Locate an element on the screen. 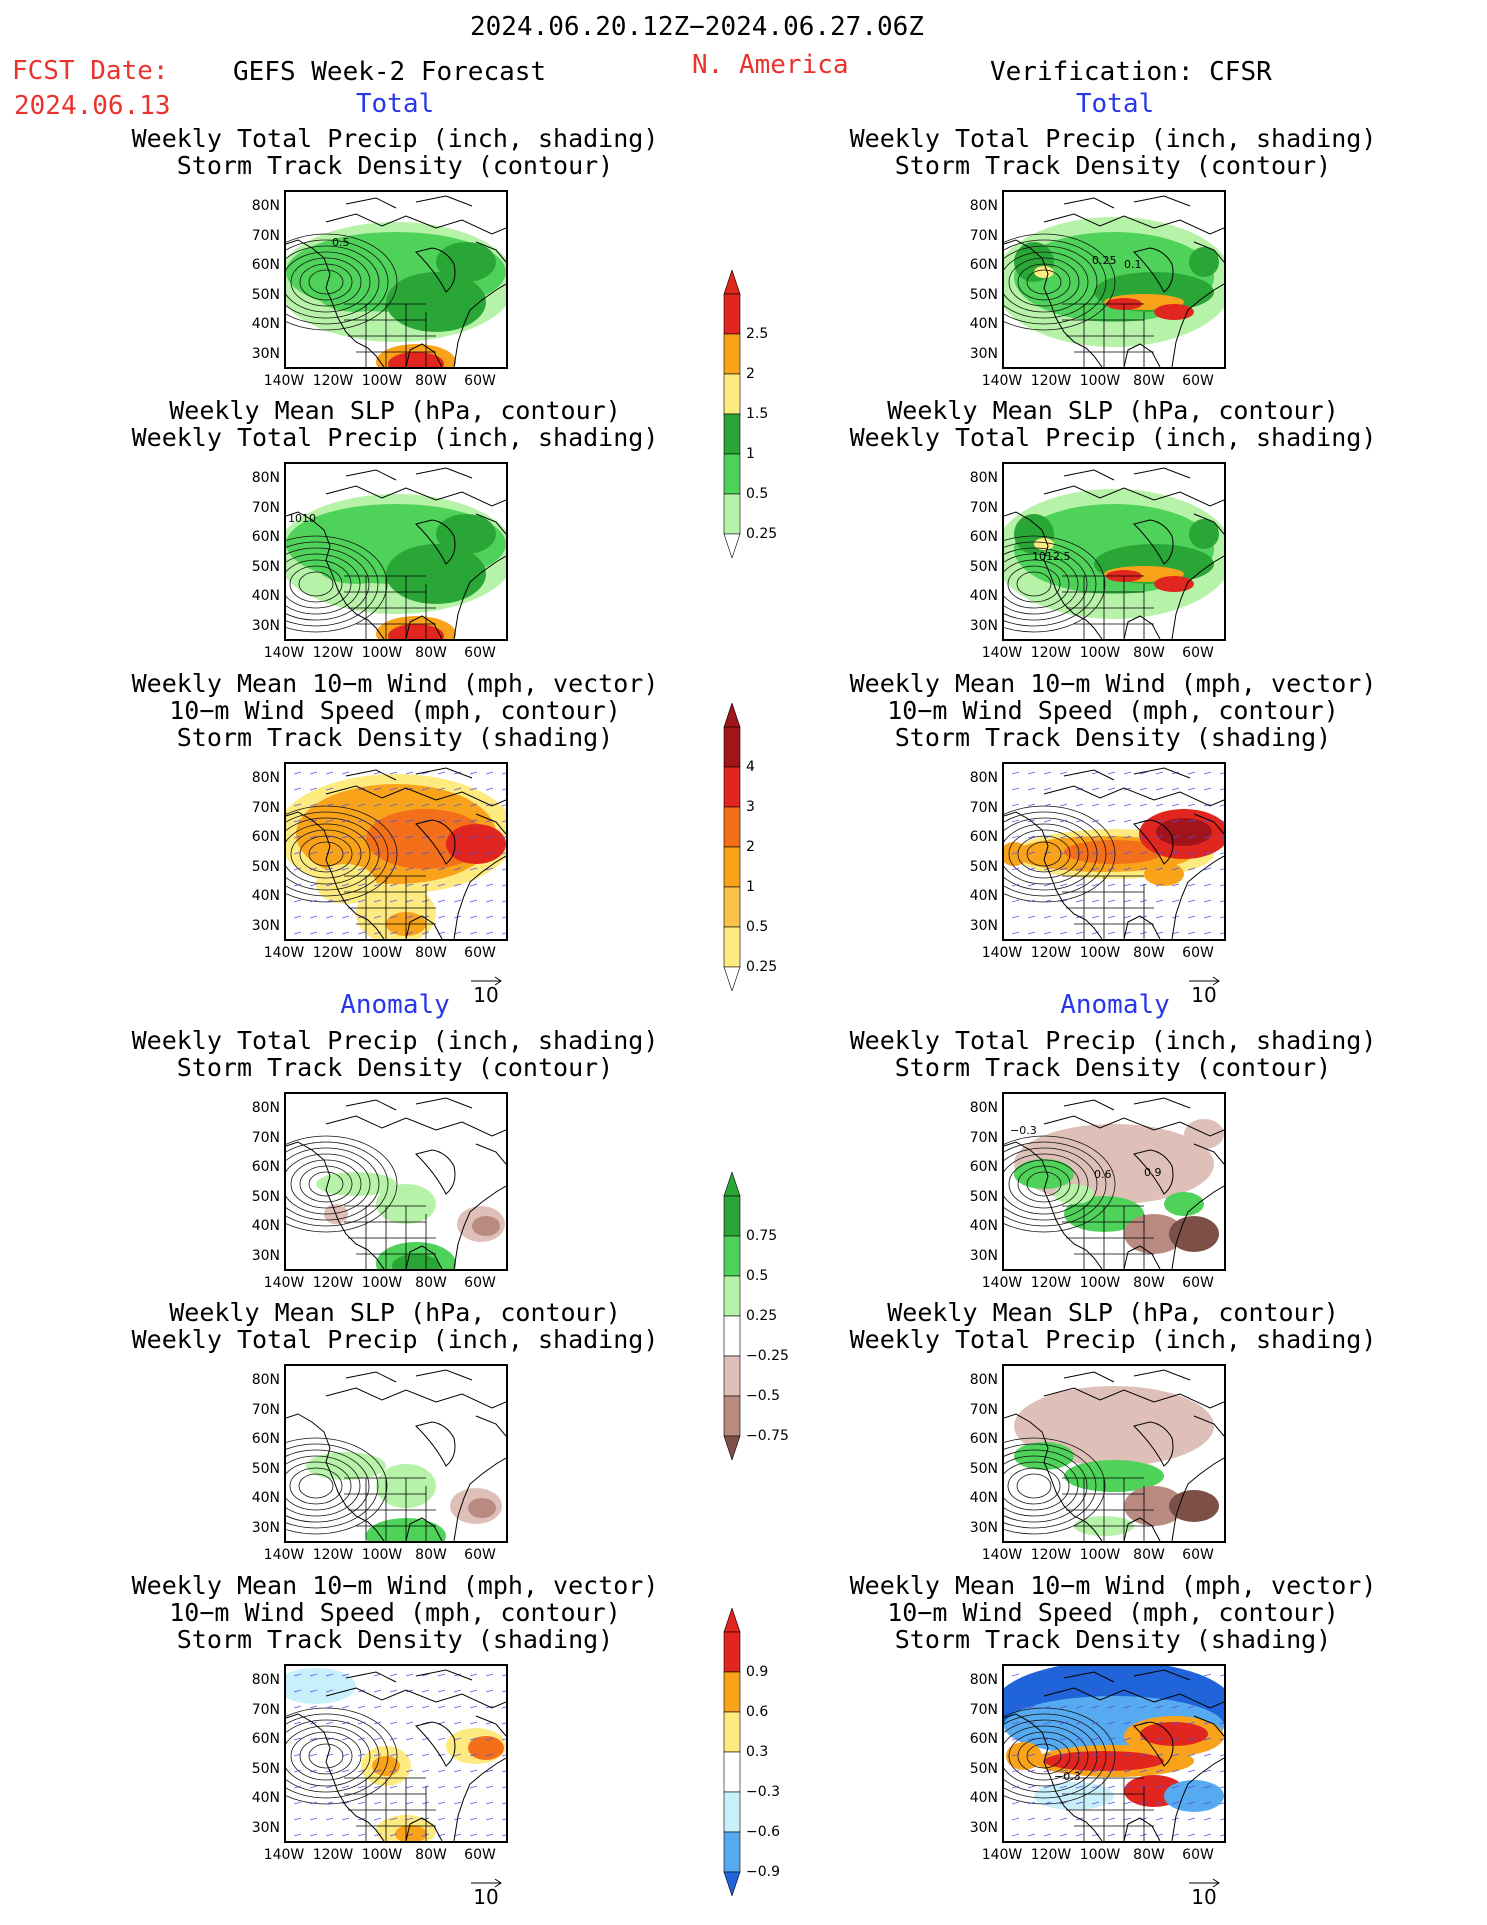  ver-total-slp-title-line: Weekly Total Precip (inch, shading) is located at coordinates (1113, 437).